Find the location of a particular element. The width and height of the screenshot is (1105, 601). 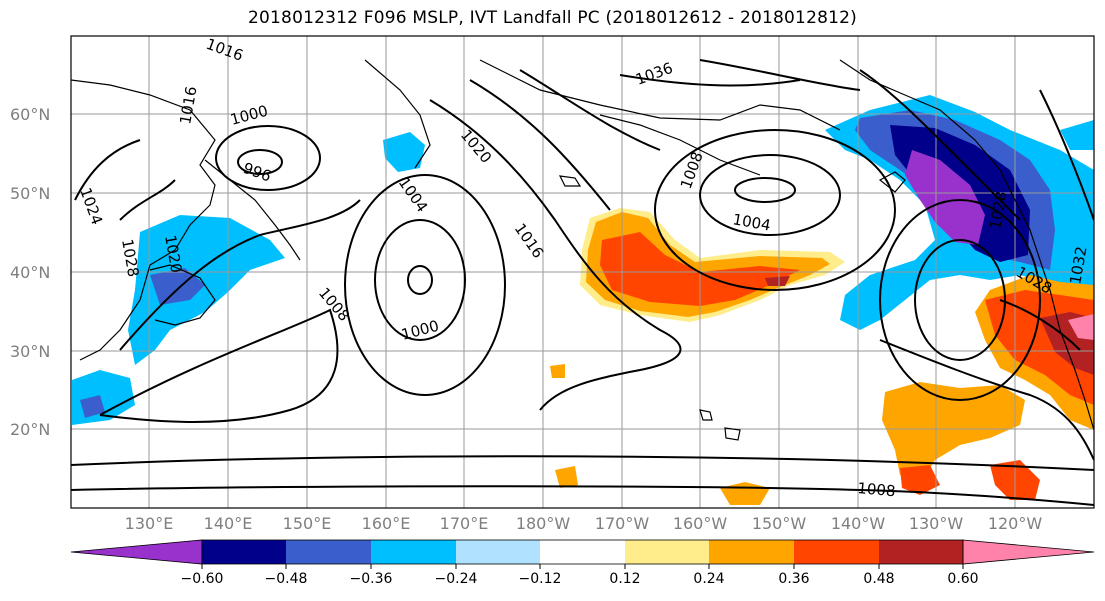

lon-label: 150°W is located at coordinates (779, 523).